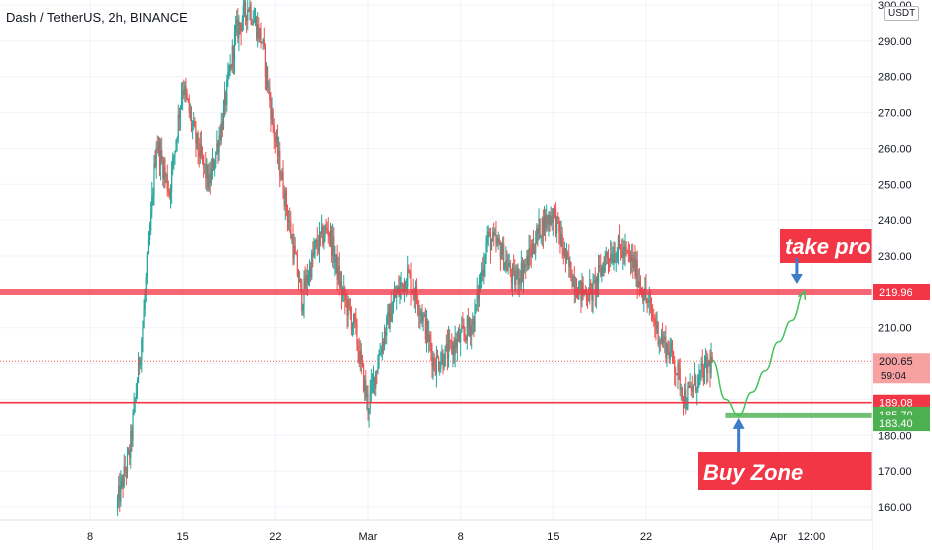  I want to click on symbol-title: Dash / TetherUS, 2h, BINANCE, so click(97, 17).